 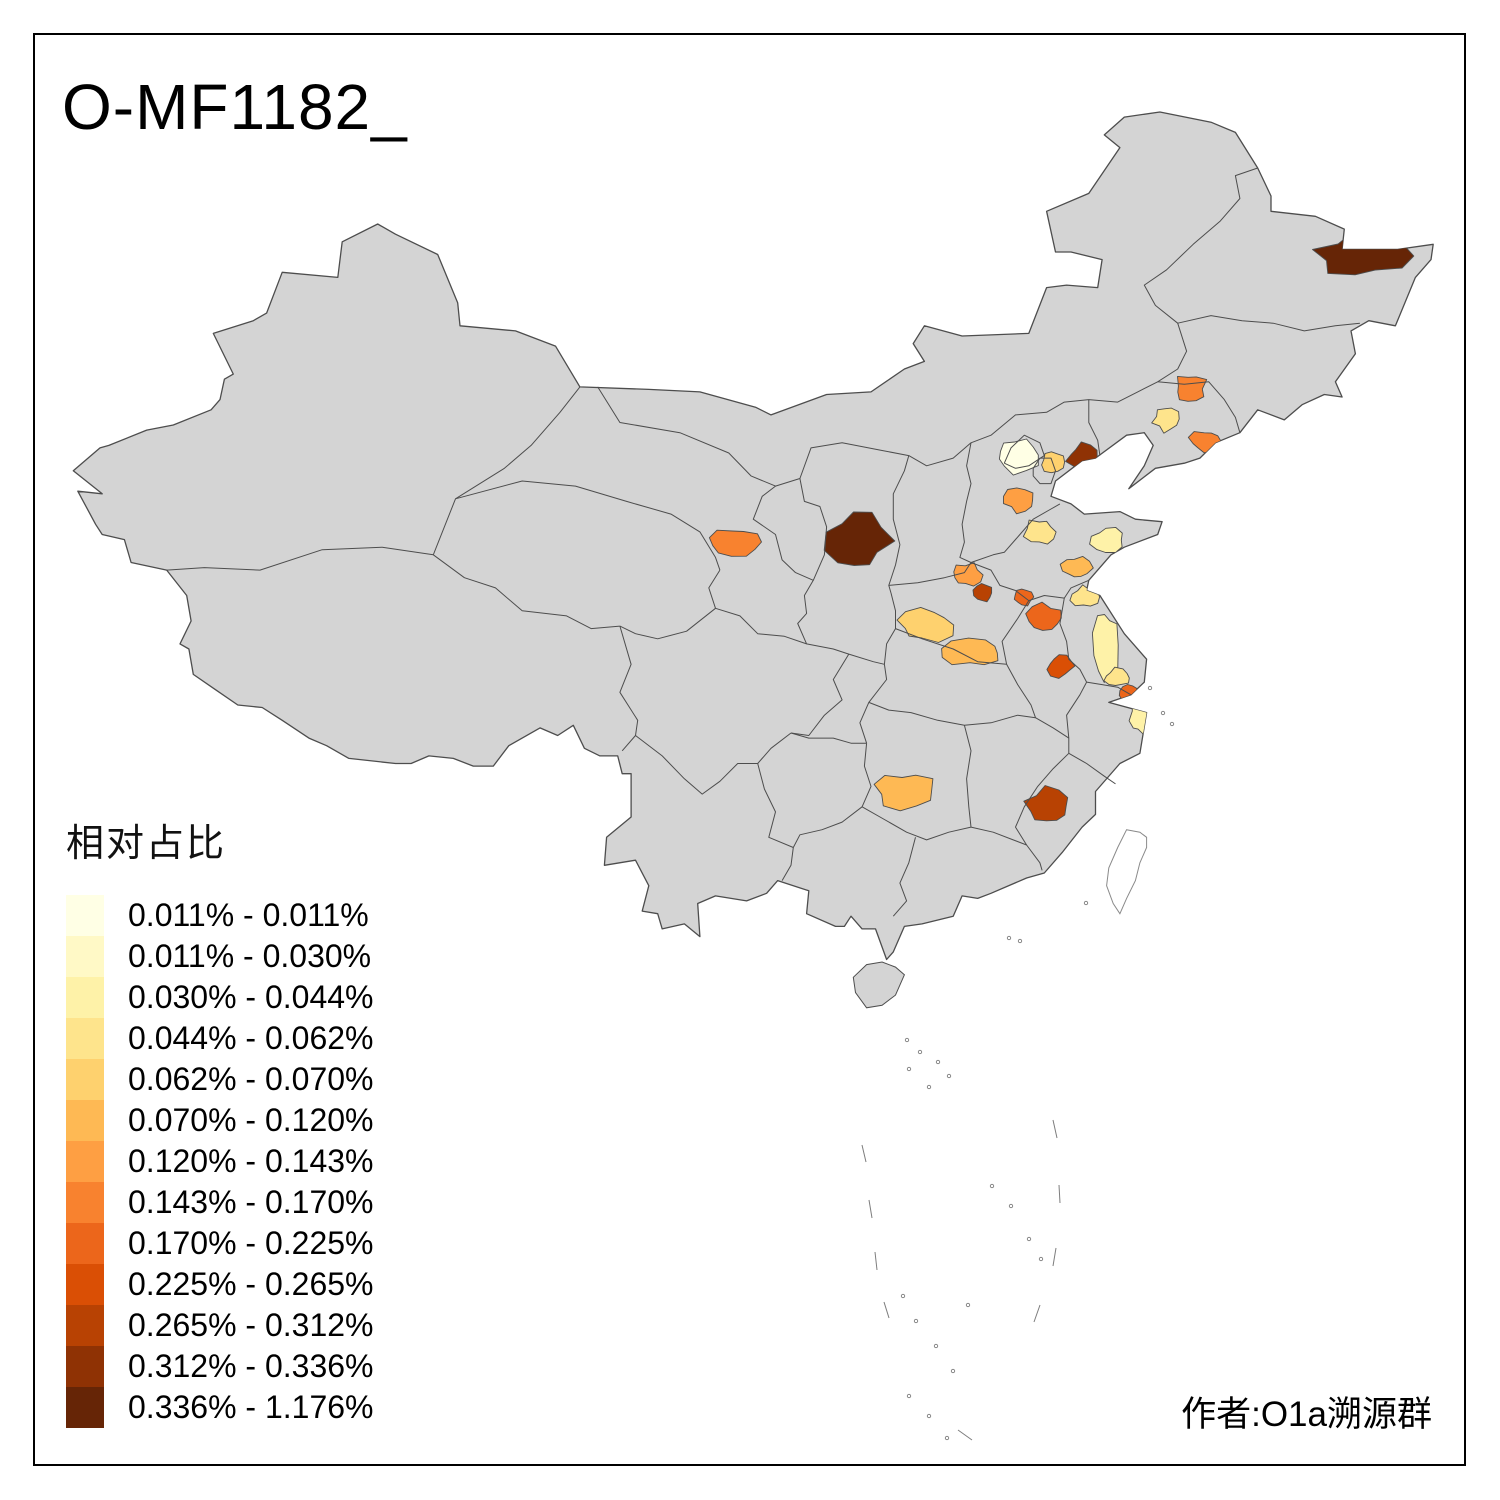 I want to click on attribution-text: 作者:O1a溯源群, so click(x=1306, y=1414).